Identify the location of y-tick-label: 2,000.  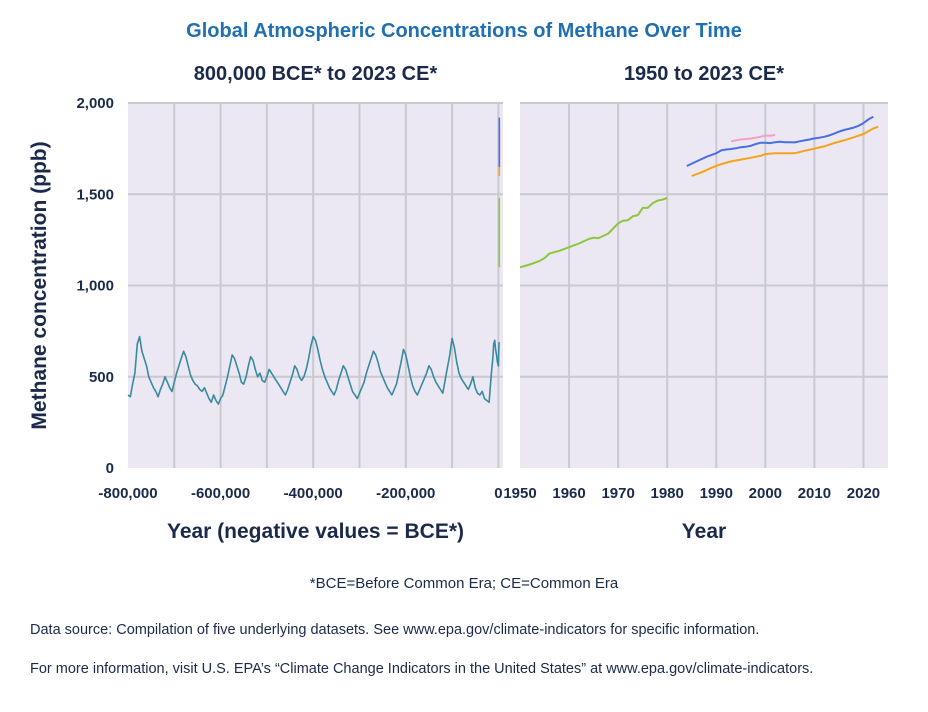
(95, 103).